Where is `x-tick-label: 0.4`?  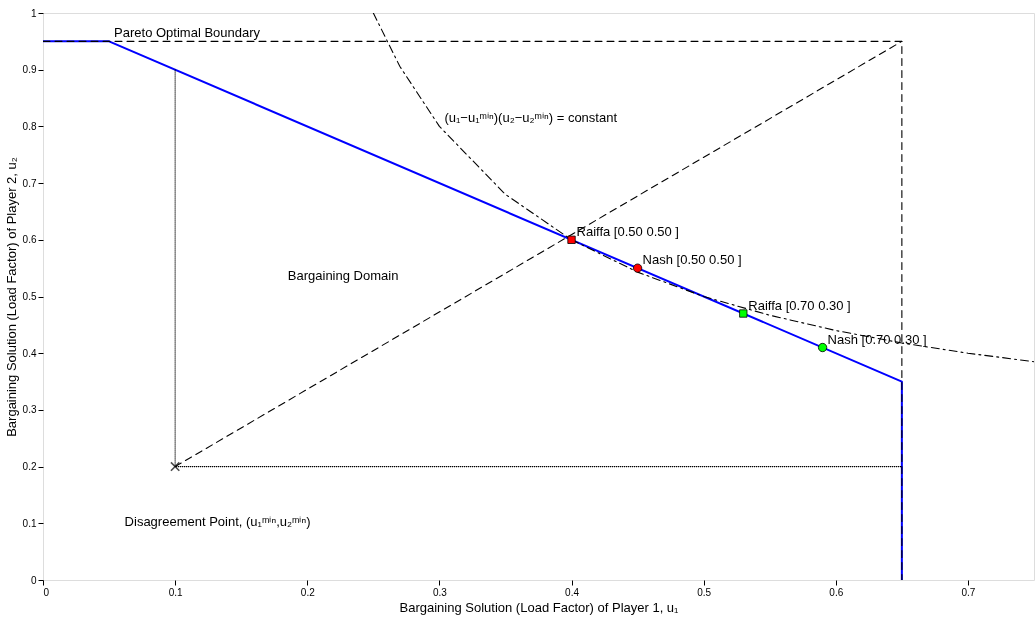
x-tick-label: 0.4 is located at coordinates (572, 592).